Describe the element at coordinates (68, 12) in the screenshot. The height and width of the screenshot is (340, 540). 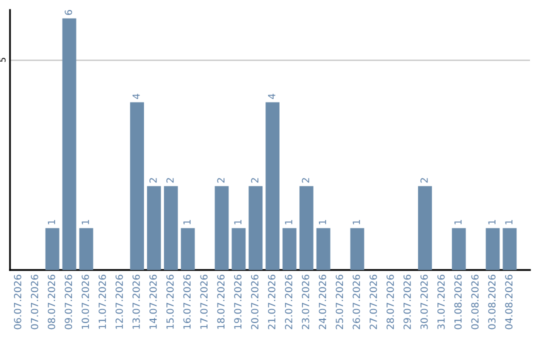
I see `data-label: 6` at that location.